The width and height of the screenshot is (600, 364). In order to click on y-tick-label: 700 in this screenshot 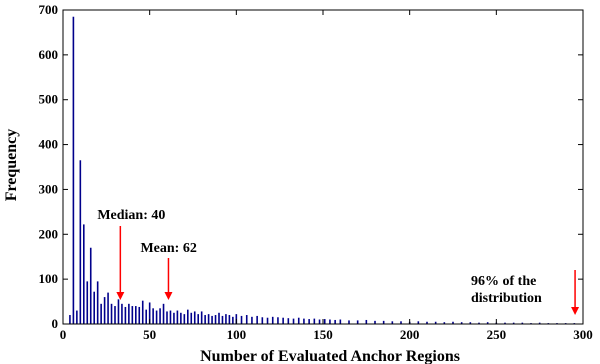, I will do `click(49, 9)`.